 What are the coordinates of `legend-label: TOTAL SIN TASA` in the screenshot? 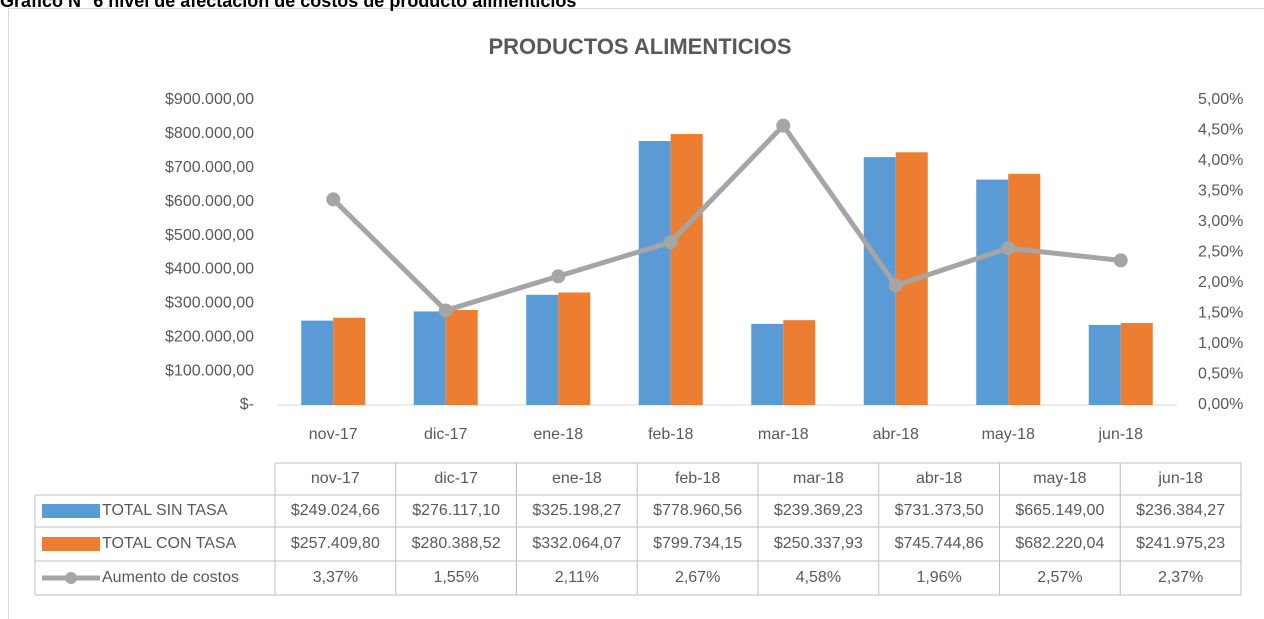 It's located at (165, 510).